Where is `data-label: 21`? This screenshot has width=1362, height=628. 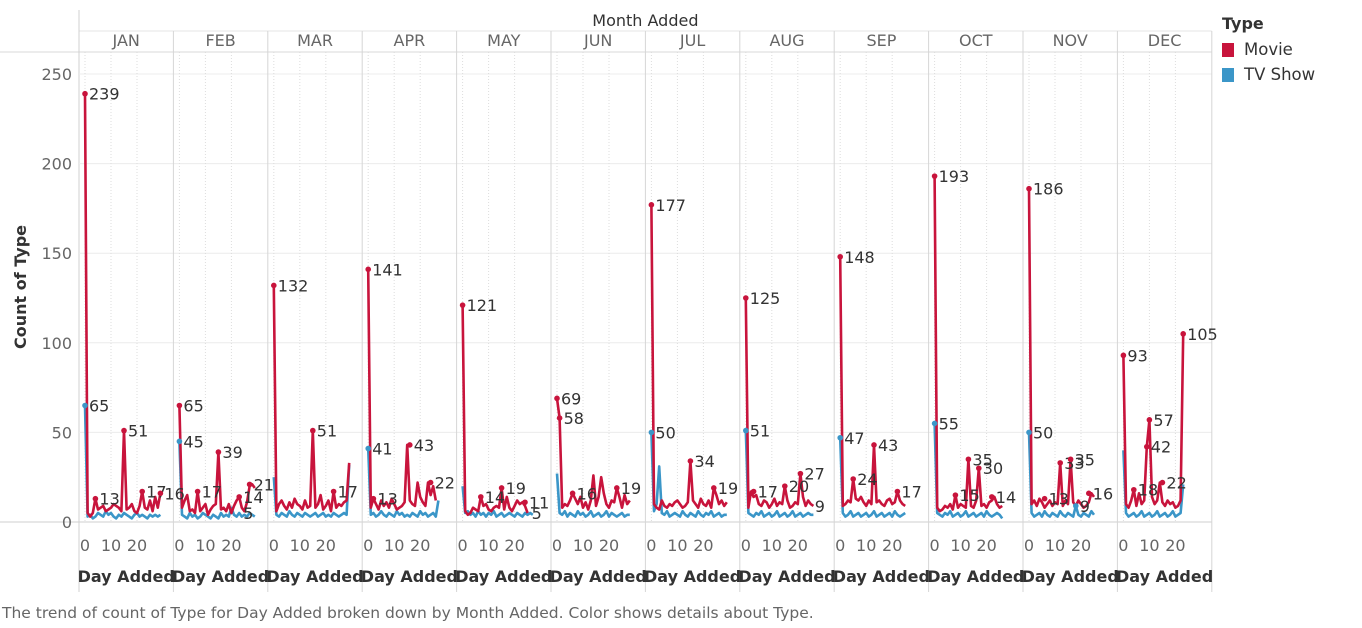 data-label: 21 is located at coordinates (264, 484).